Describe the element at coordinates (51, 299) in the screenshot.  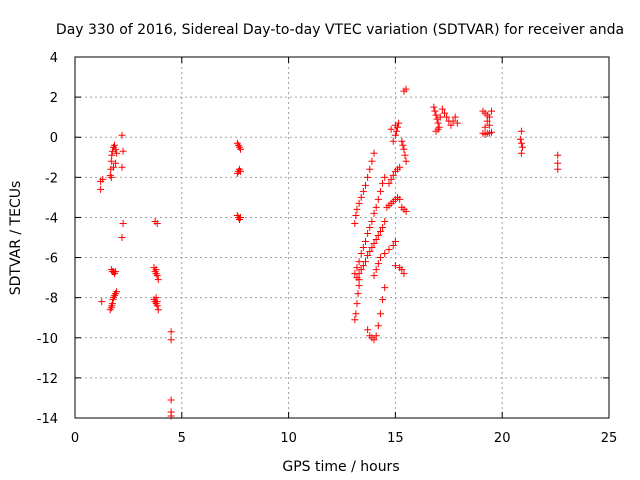
I see `y-tick-label: -8` at that location.